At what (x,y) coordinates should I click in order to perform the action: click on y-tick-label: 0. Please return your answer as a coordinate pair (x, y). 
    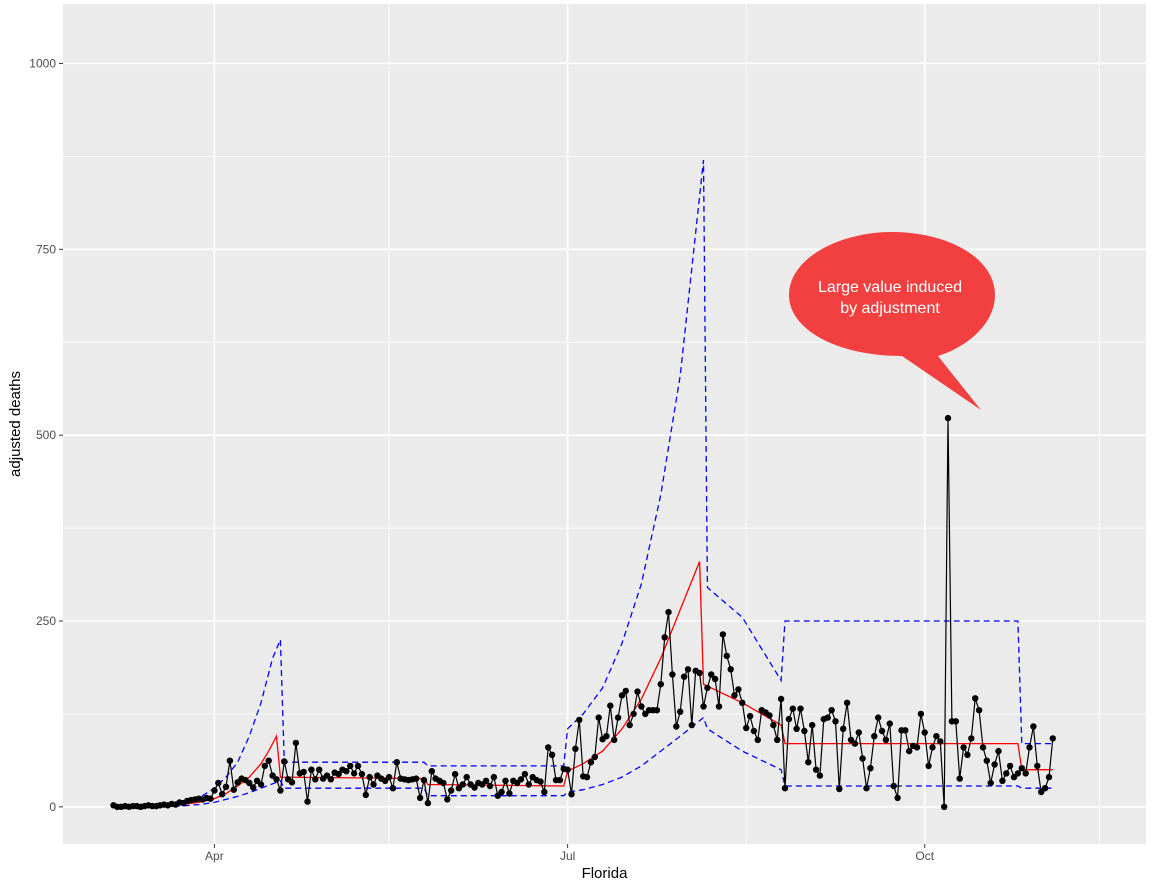
    Looking at the image, I should click on (52, 807).